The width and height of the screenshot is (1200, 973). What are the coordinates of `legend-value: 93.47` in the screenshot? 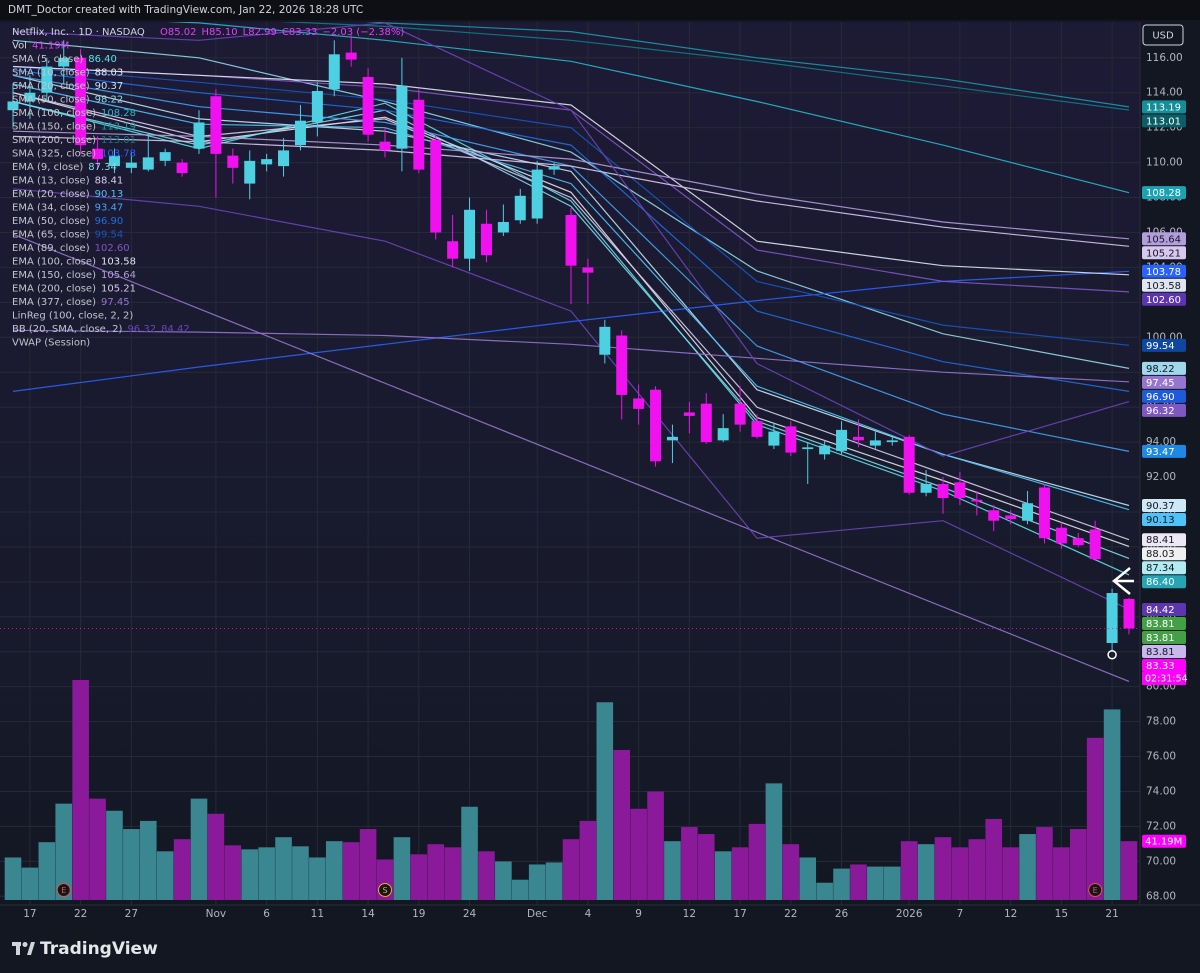 It's located at (109, 208).